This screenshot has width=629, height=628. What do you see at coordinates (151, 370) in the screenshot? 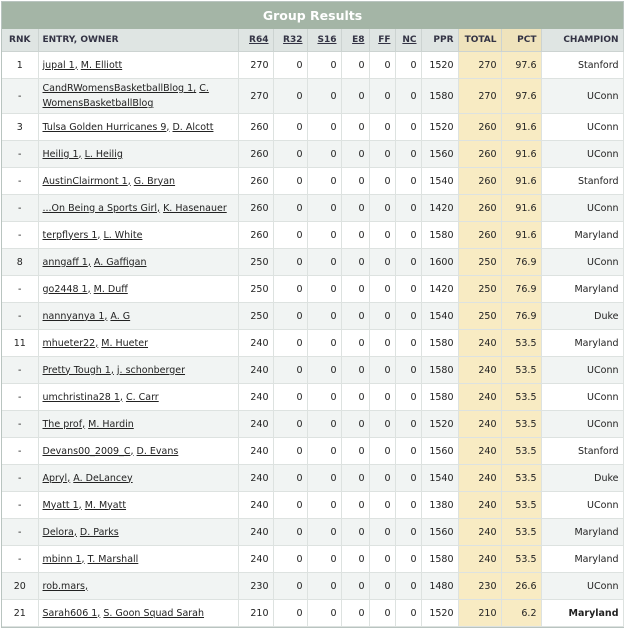
I see `owner-link: j. schonberger` at bounding box center [151, 370].